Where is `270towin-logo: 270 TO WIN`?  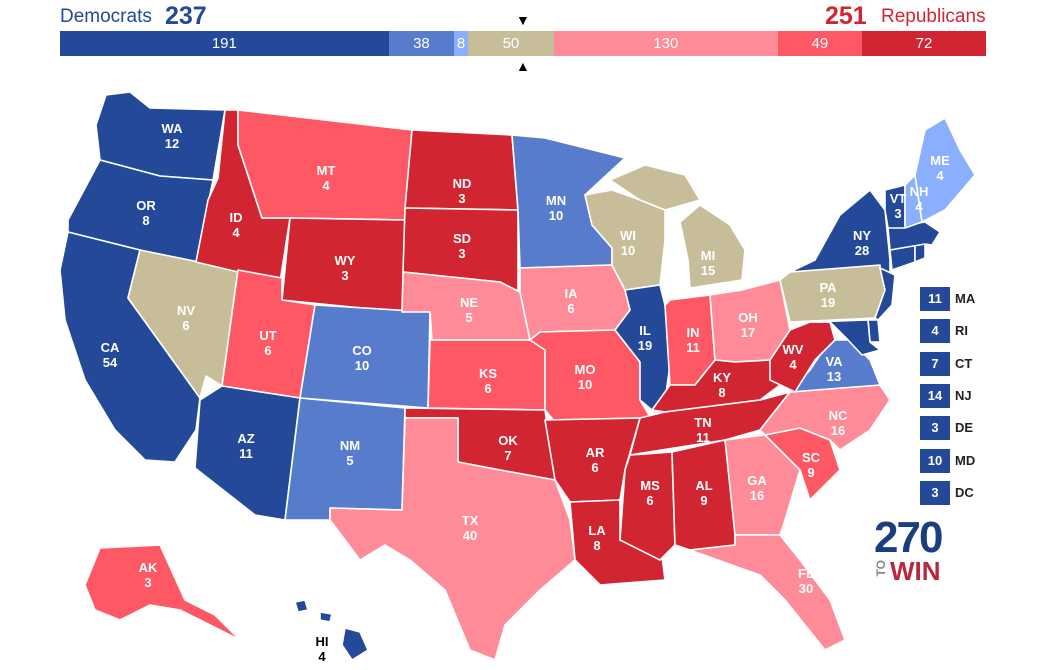
270towin-logo: 270 TO WIN is located at coordinates (908, 549).